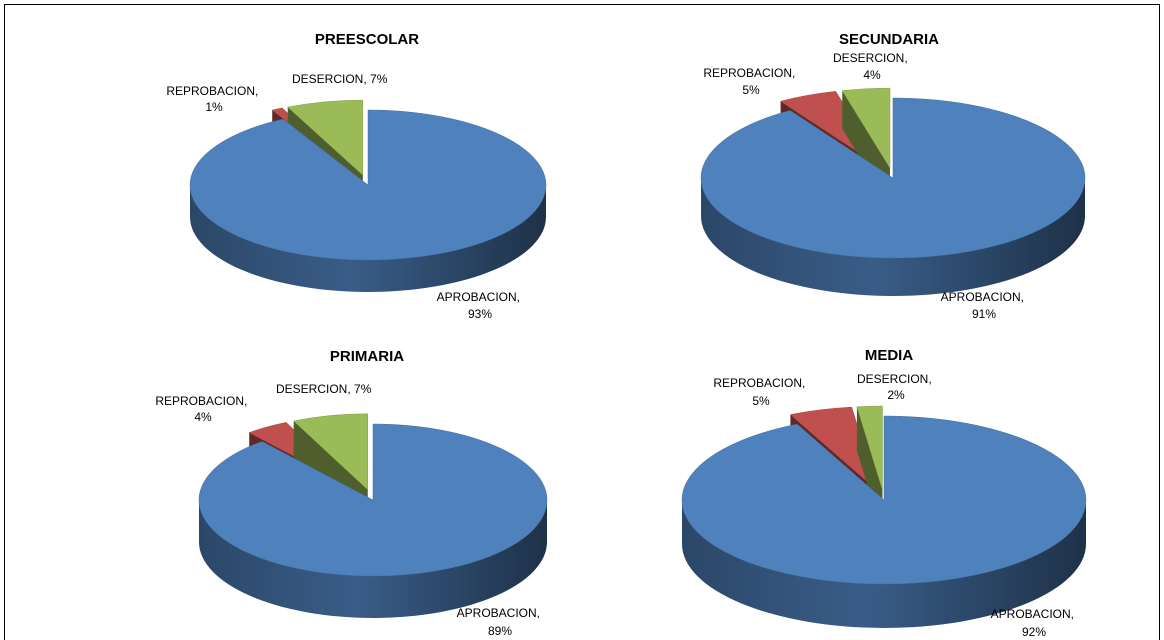 This screenshot has width=1164, height=640. Describe the element at coordinates (872, 75) in the screenshot. I see `data-label-desercion: 4%` at that location.